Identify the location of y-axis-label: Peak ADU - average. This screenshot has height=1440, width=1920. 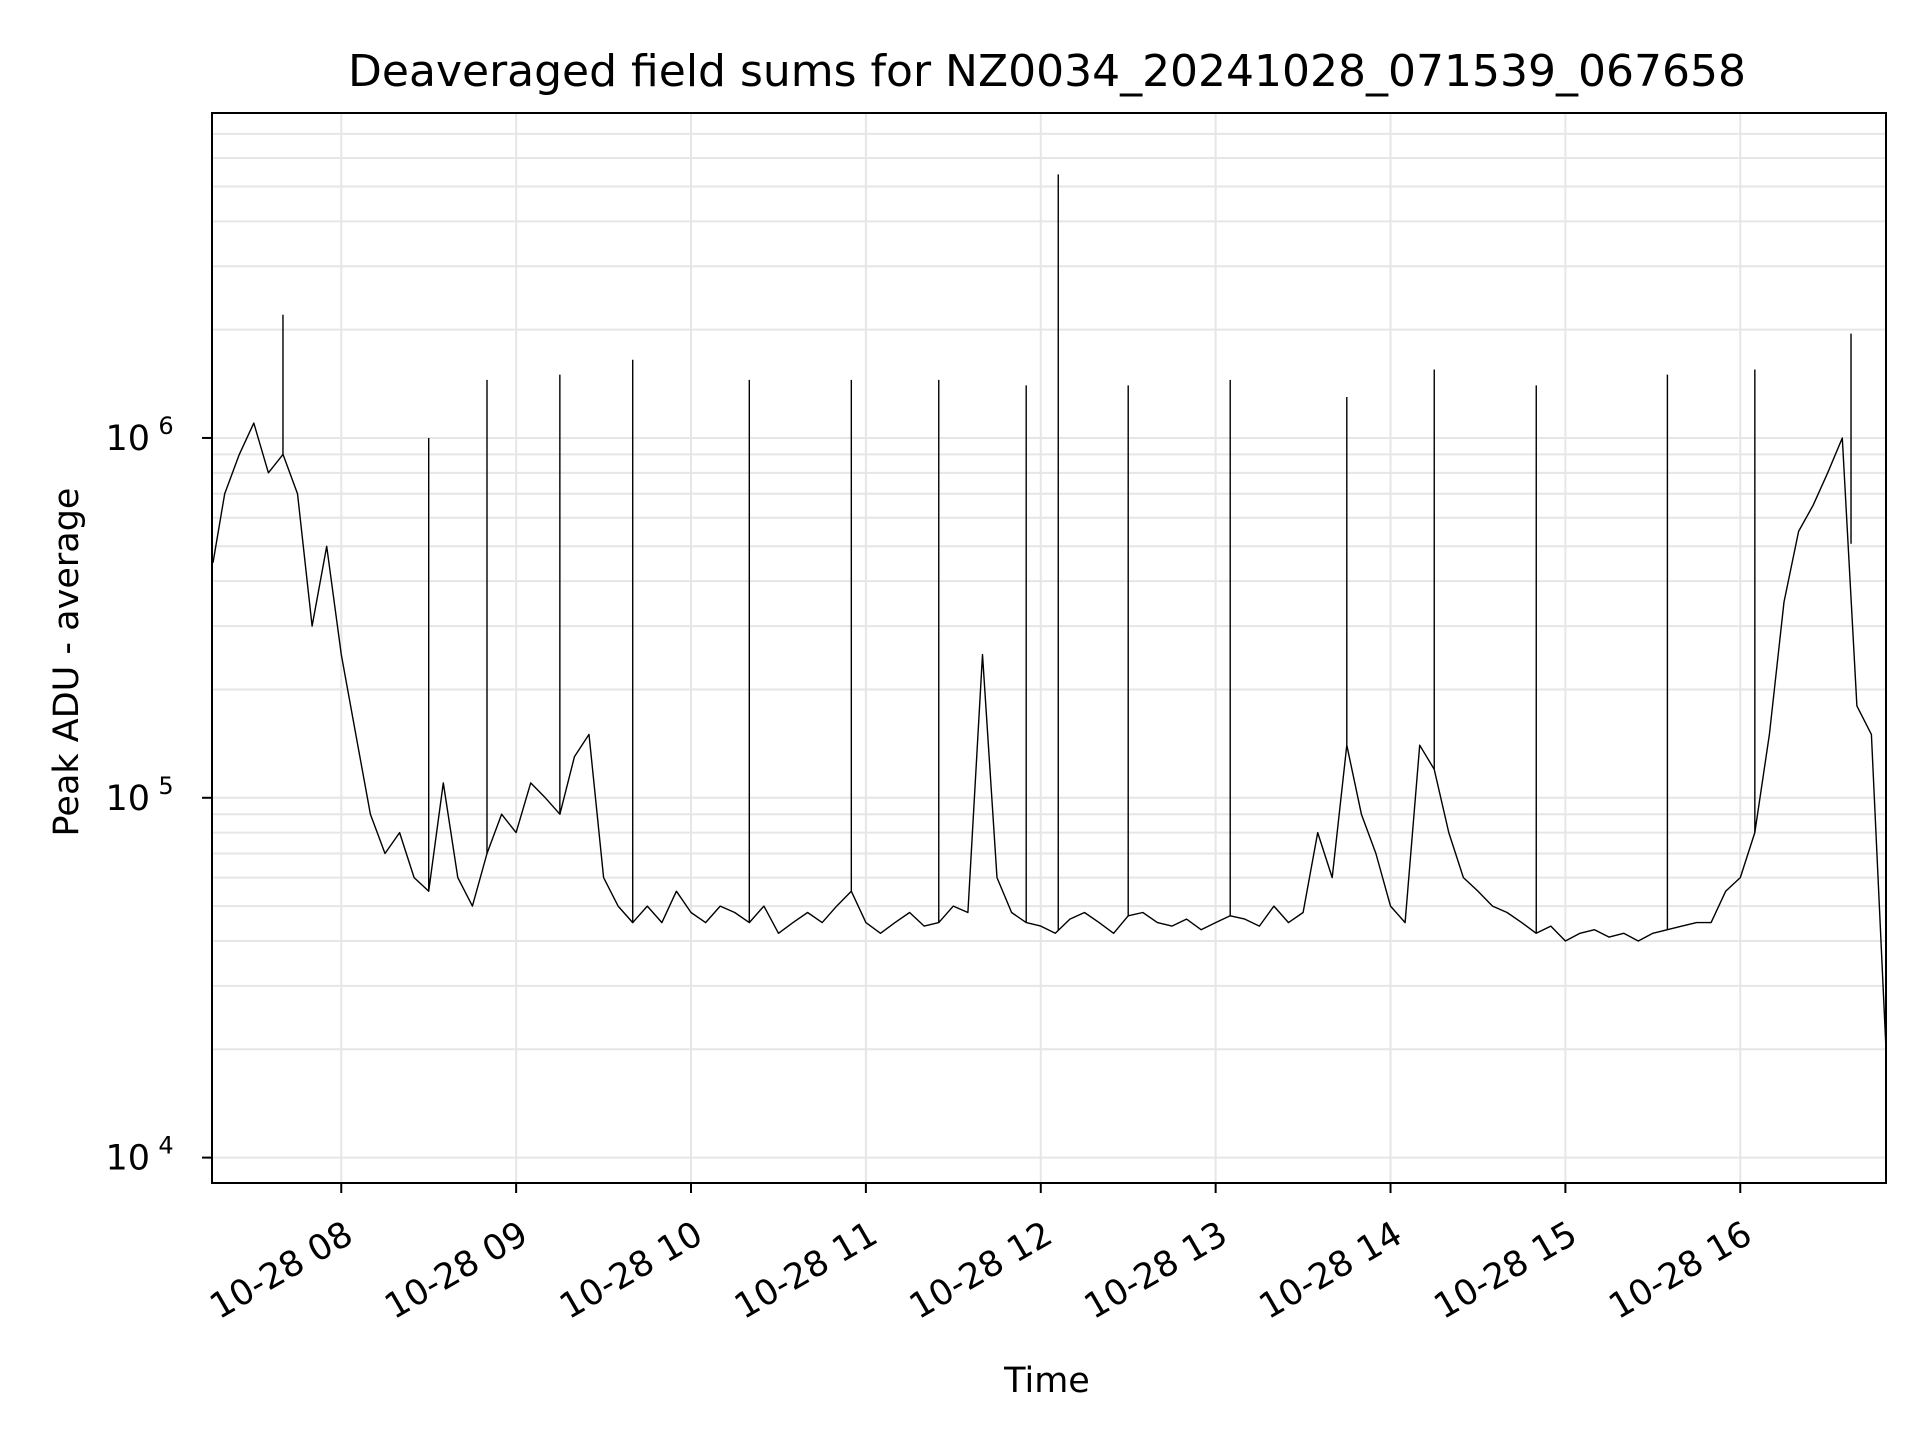
(67, 662).